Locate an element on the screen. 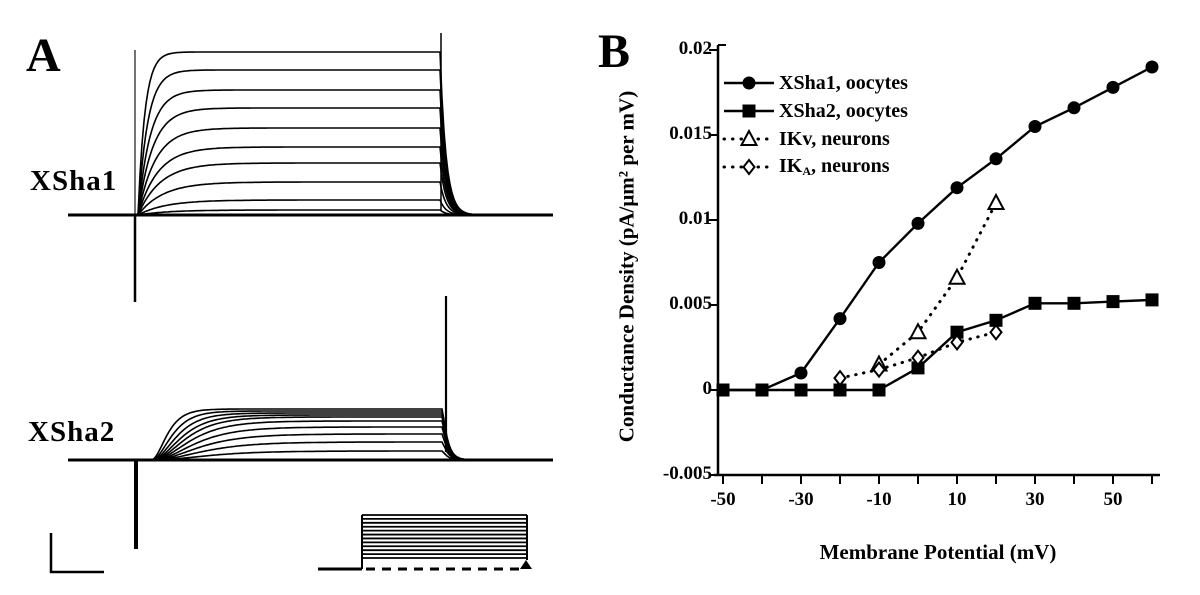  x-tick-label: -10 is located at coordinates (879, 499).